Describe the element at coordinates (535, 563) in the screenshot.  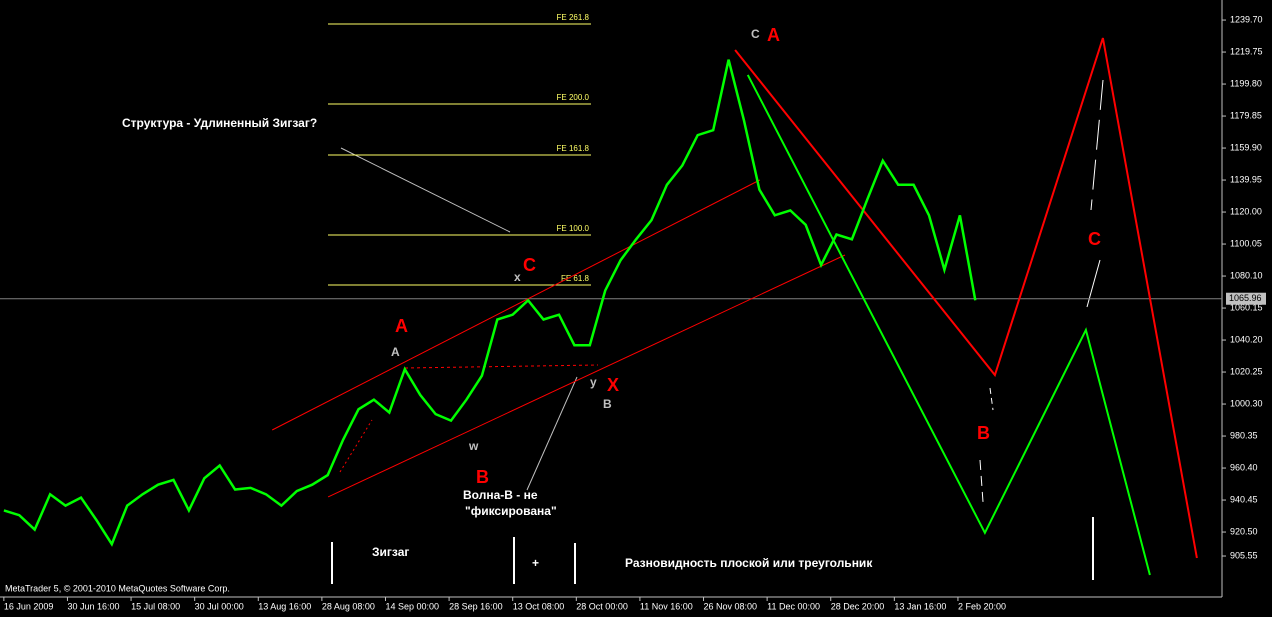
I see `annotation: +` at that location.